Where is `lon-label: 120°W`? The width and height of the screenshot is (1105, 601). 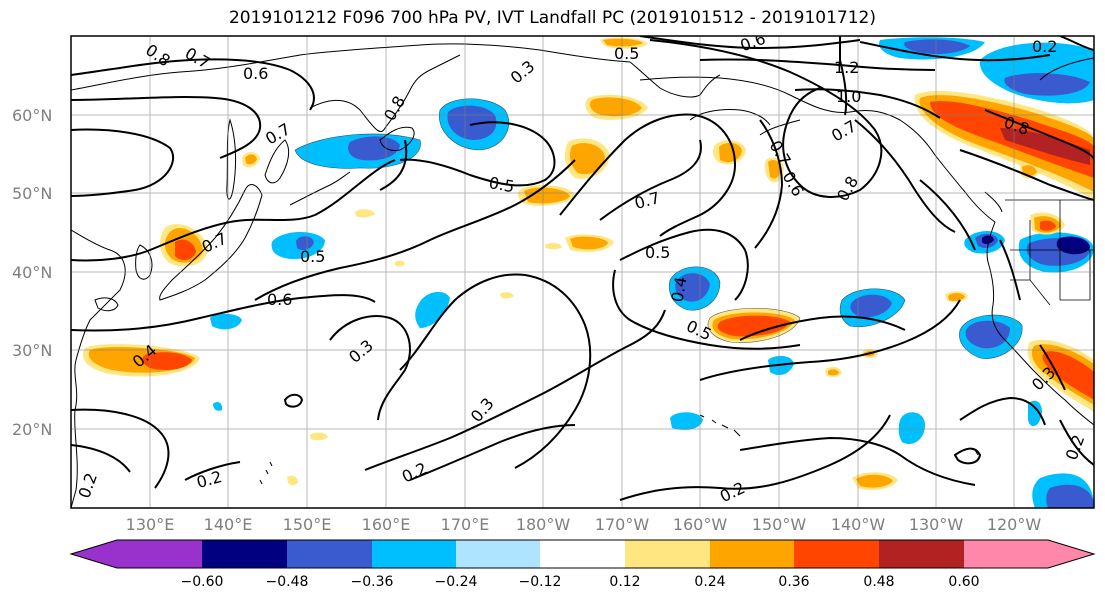
lon-label: 120°W is located at coordinates (1014, 524).